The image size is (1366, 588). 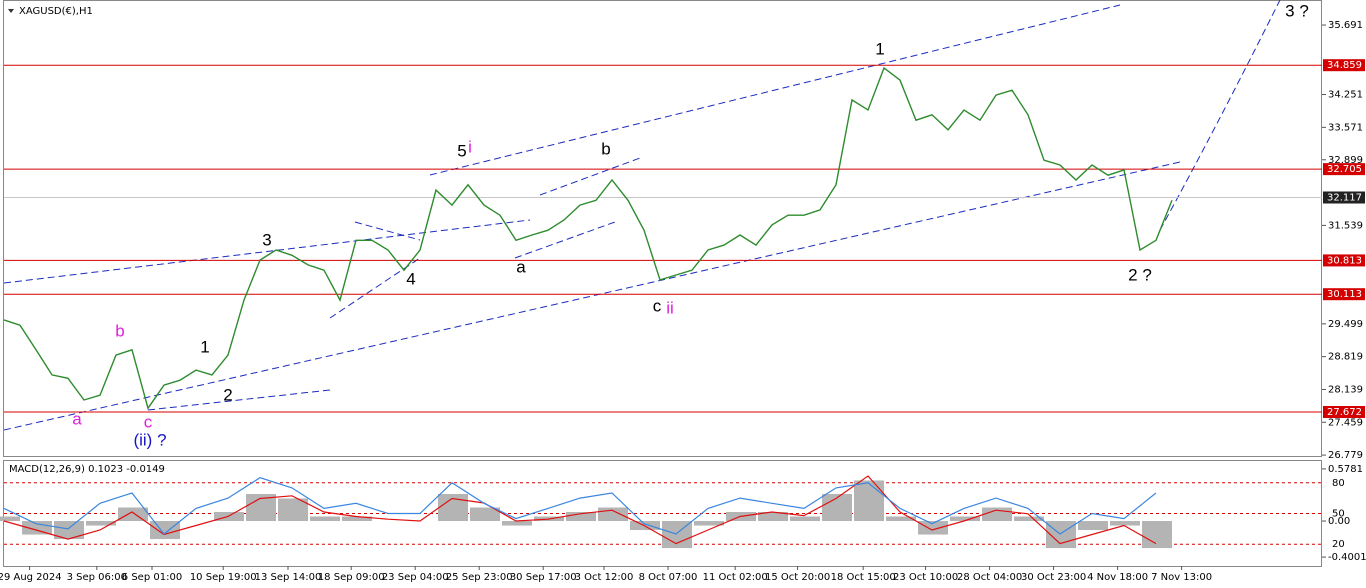 I want to click on level-label: 27.672, so click(x=1344, y=412).